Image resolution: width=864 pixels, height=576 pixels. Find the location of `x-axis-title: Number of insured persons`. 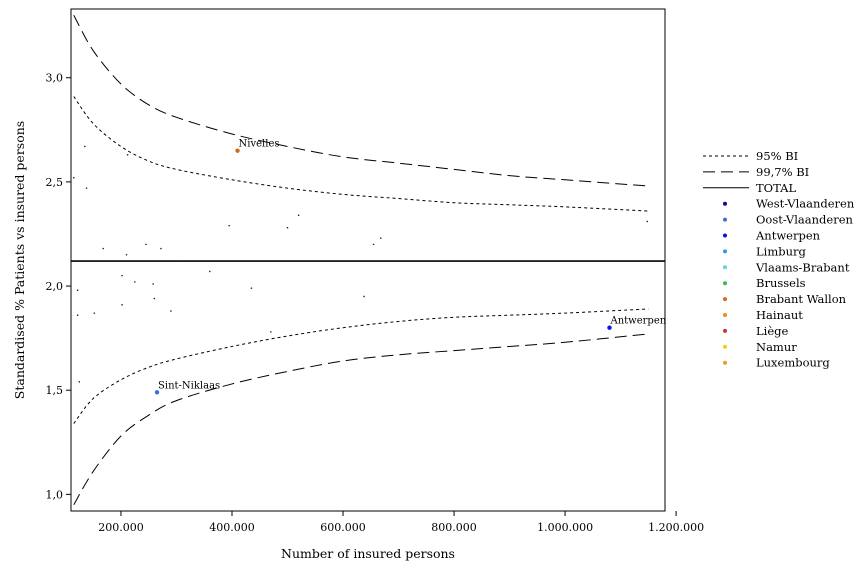

x-axis-title: Number of insured persons is located at coordinates (368, 553).